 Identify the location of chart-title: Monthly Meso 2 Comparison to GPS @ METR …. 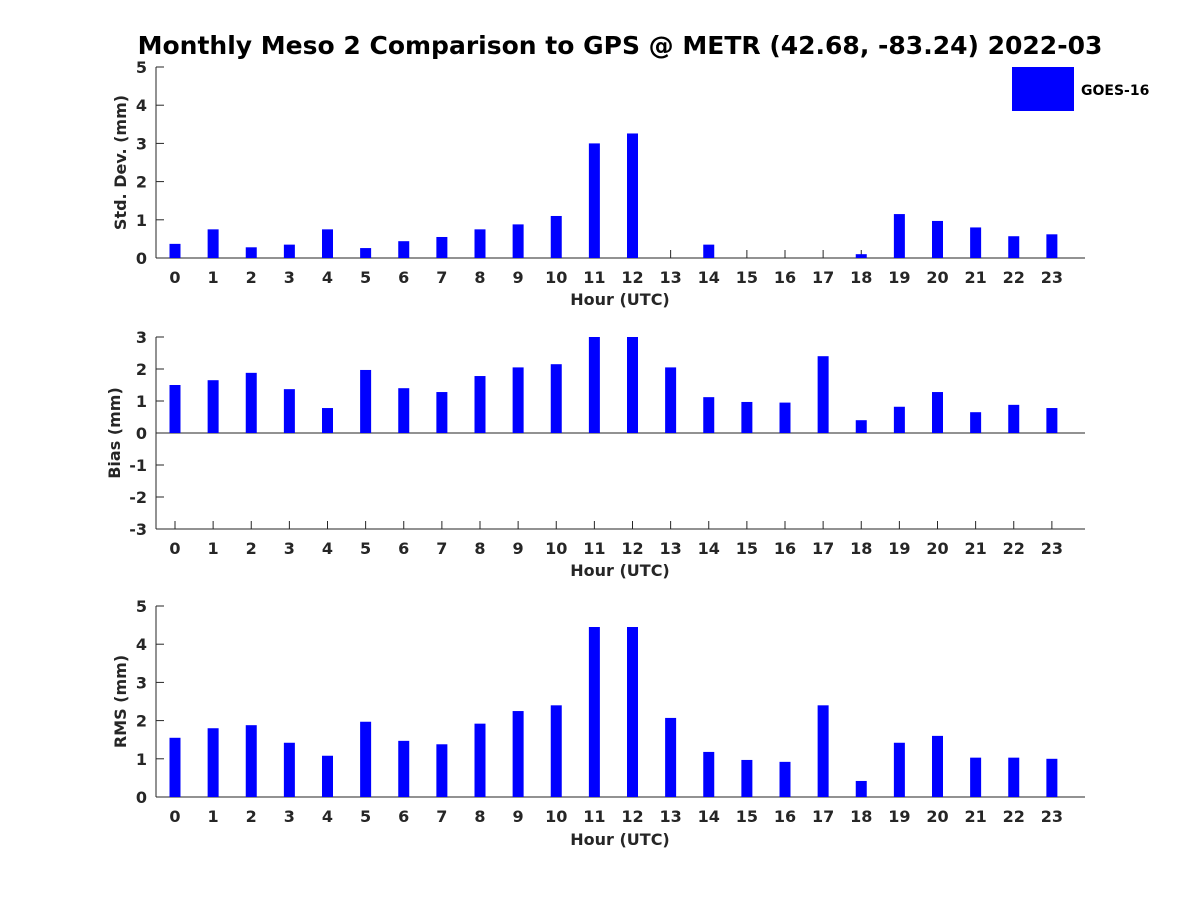
(620, 45).